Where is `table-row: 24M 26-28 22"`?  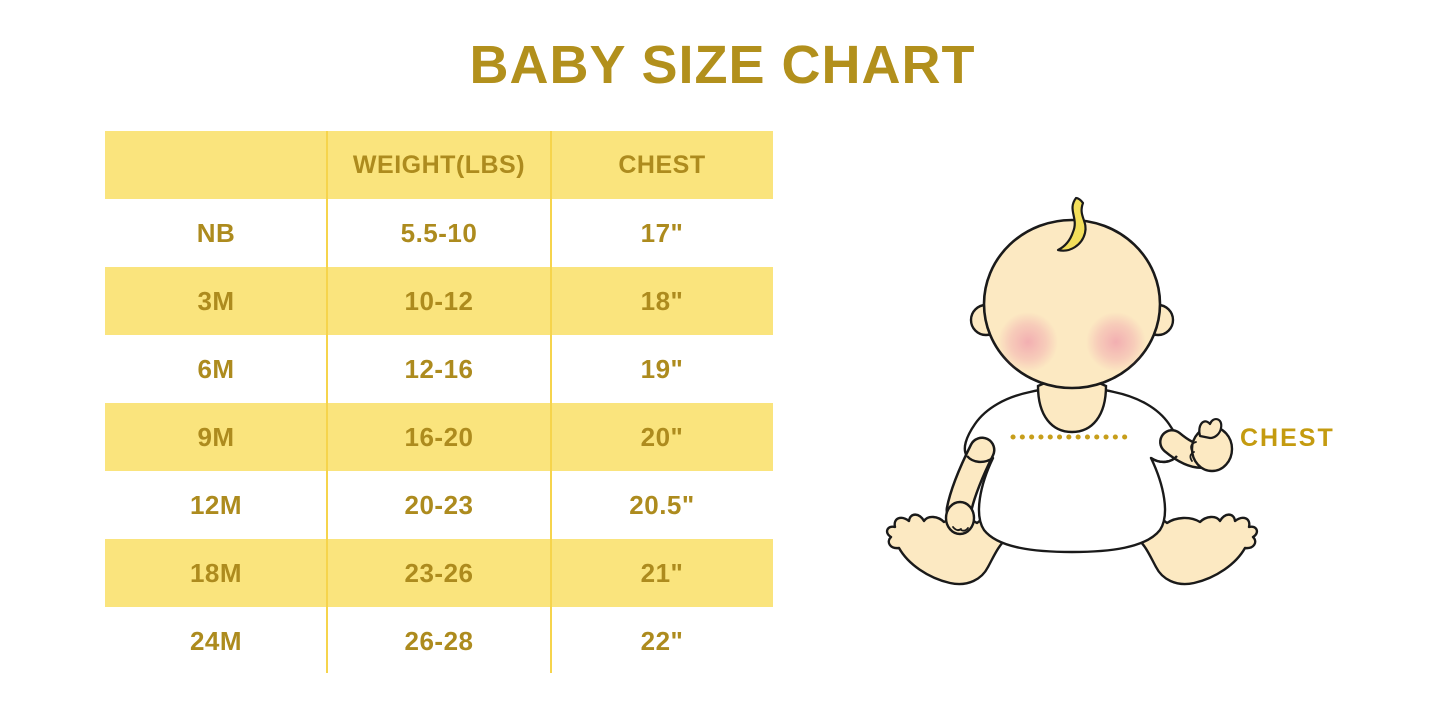 table-row: 24M 26-28 22" is located at coordinates (439, 641).